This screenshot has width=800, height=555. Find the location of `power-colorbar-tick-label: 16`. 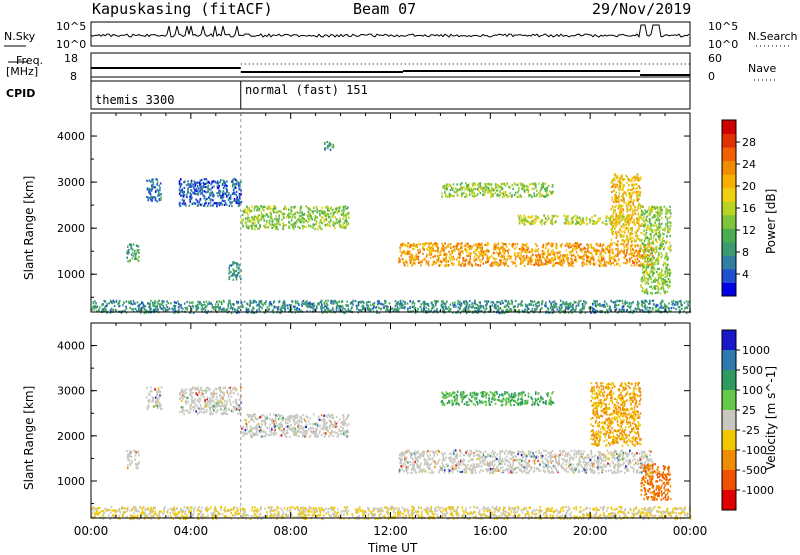

power-colorbar-tick-label: 16 is located at coordinates (749, 208).